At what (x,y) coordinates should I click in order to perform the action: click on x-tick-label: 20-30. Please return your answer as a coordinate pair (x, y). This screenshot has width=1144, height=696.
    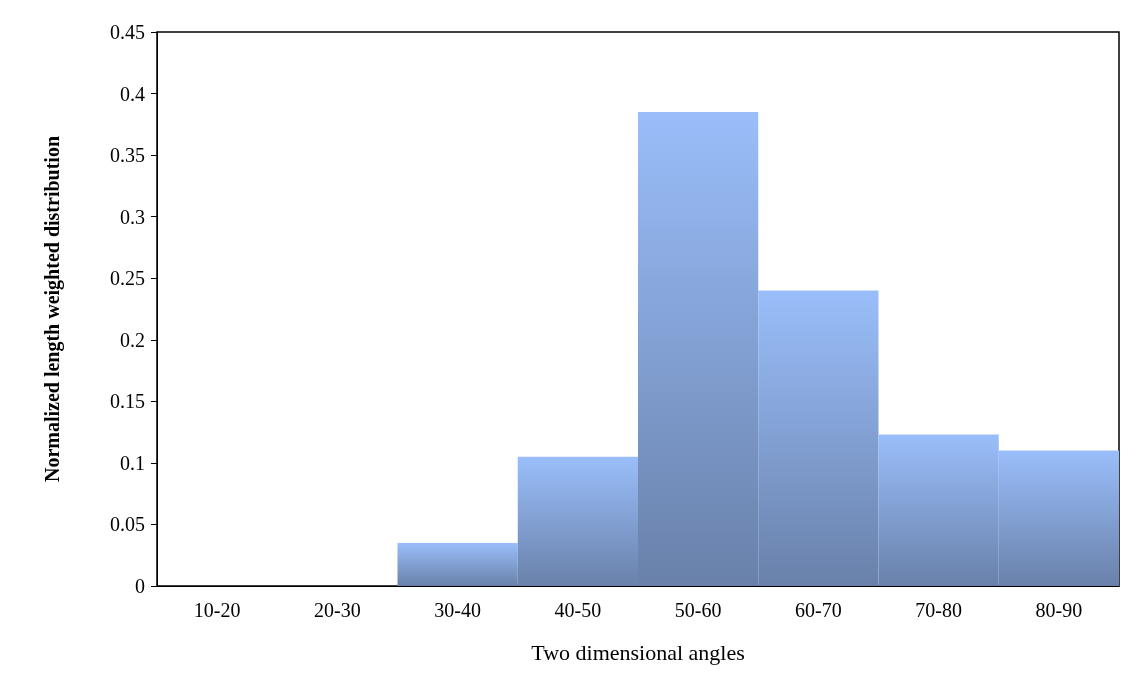
    Looking at the image, I should click on (337, 610).